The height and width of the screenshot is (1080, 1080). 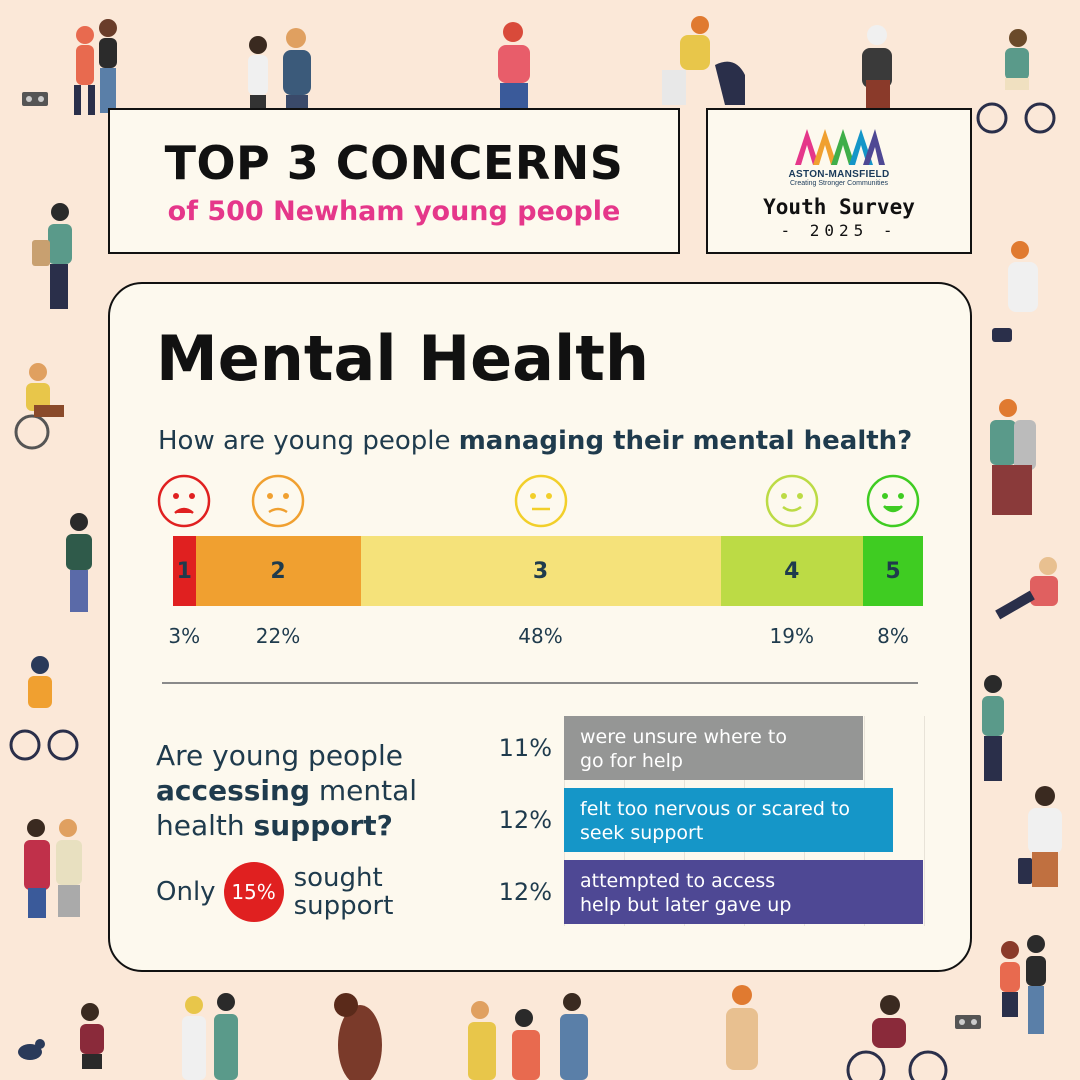 What do you see at coordinates (685, 441) in the screenshot?
I see `question-managing-emphasis: managing their mental health?` at bounding box center [685, 441].